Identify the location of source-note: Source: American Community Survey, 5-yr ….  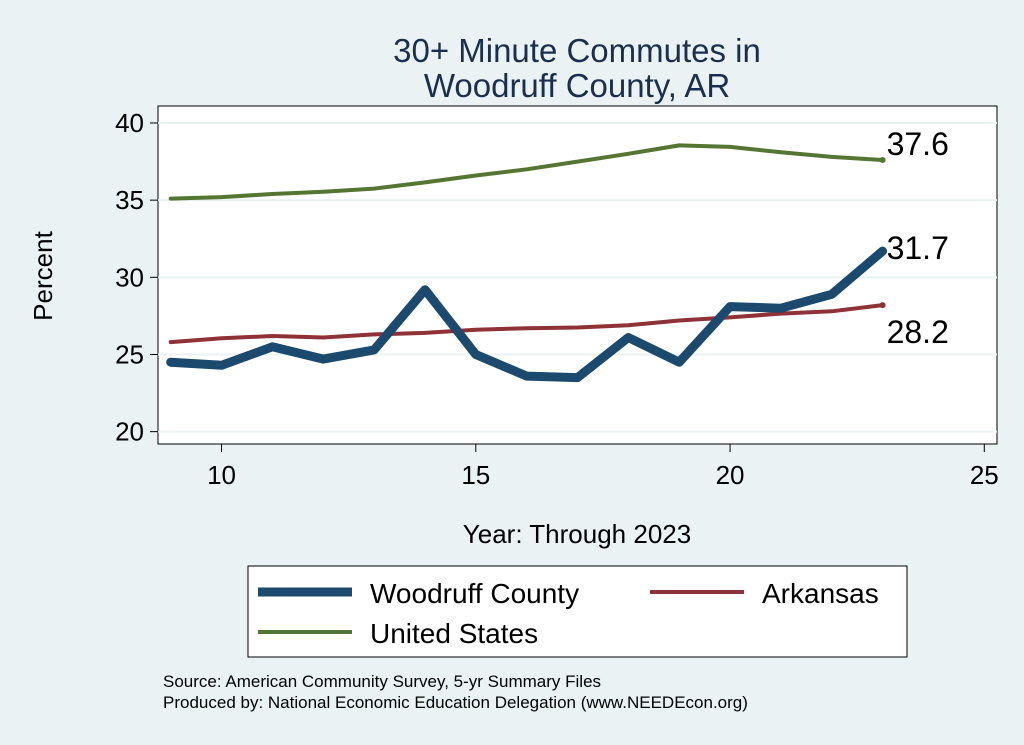
(382, 681).